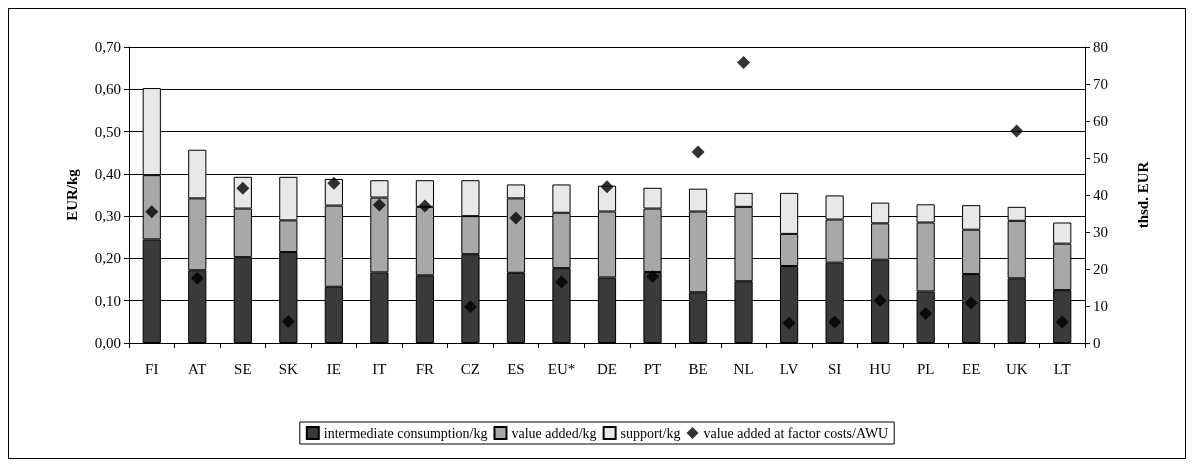 The width and height of the screenshot is (1198, 471). Describe the element at coordinates (880, 368) in the screenshot. I see `x-tick-label: HU` at that location.